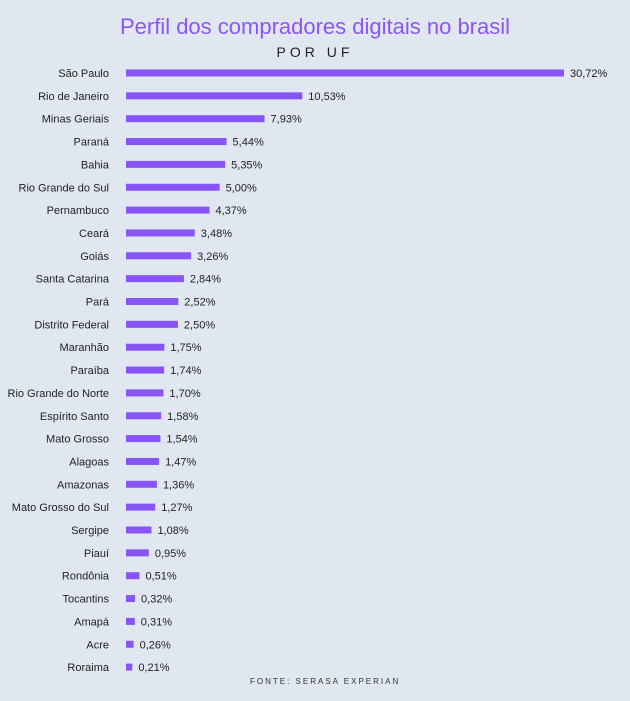 Image resolution: width=630 pixels, height=701 pixels. What do you see at coordinates (205, 280) in the screenshot?
I see `data-label: 2,84%` at bounding box center [205, 280].